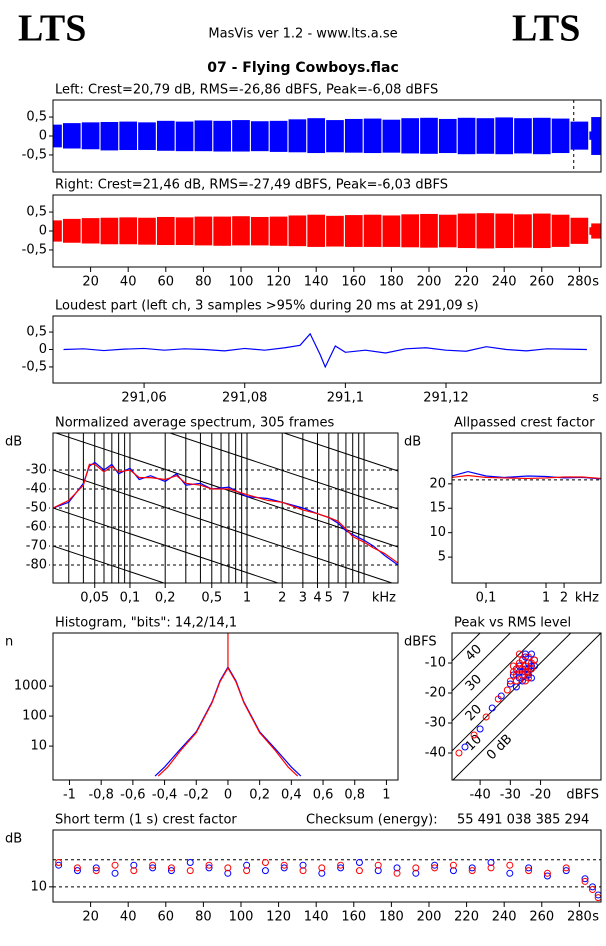  I want to click on x-tick-label: -1, so click(69, 795).